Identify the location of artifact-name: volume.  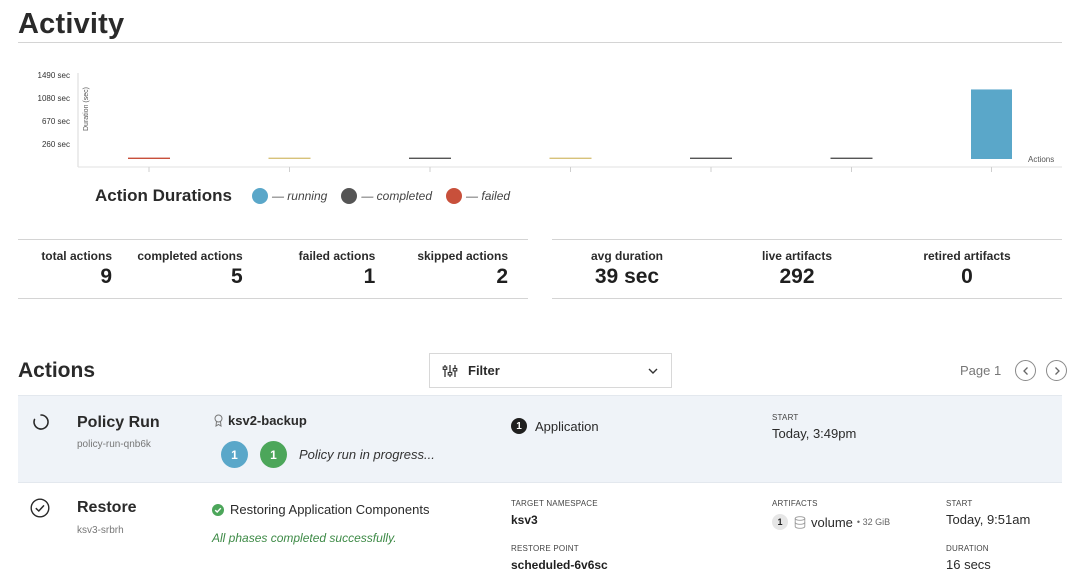
(832, 522).